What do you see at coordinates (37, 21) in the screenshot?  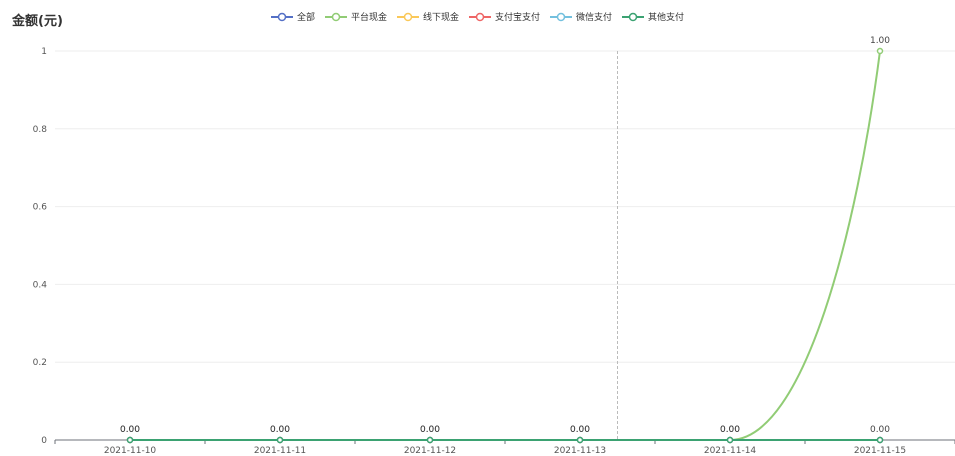 I see `chart-title: 金额(元)` at bounding box center [37, 21].